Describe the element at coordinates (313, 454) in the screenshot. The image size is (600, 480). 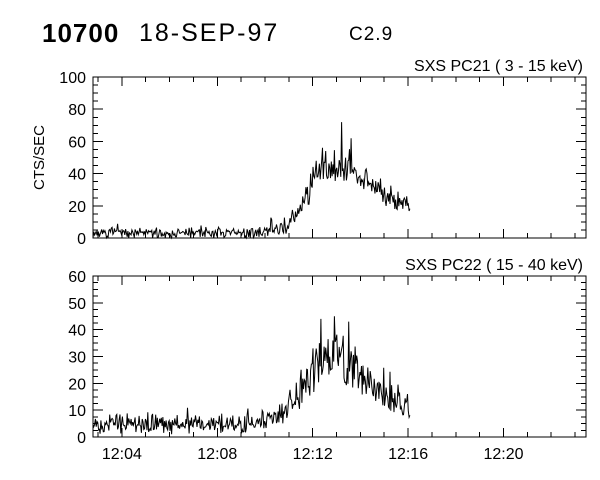
I see `x-tick-label: 12:12` at that location.